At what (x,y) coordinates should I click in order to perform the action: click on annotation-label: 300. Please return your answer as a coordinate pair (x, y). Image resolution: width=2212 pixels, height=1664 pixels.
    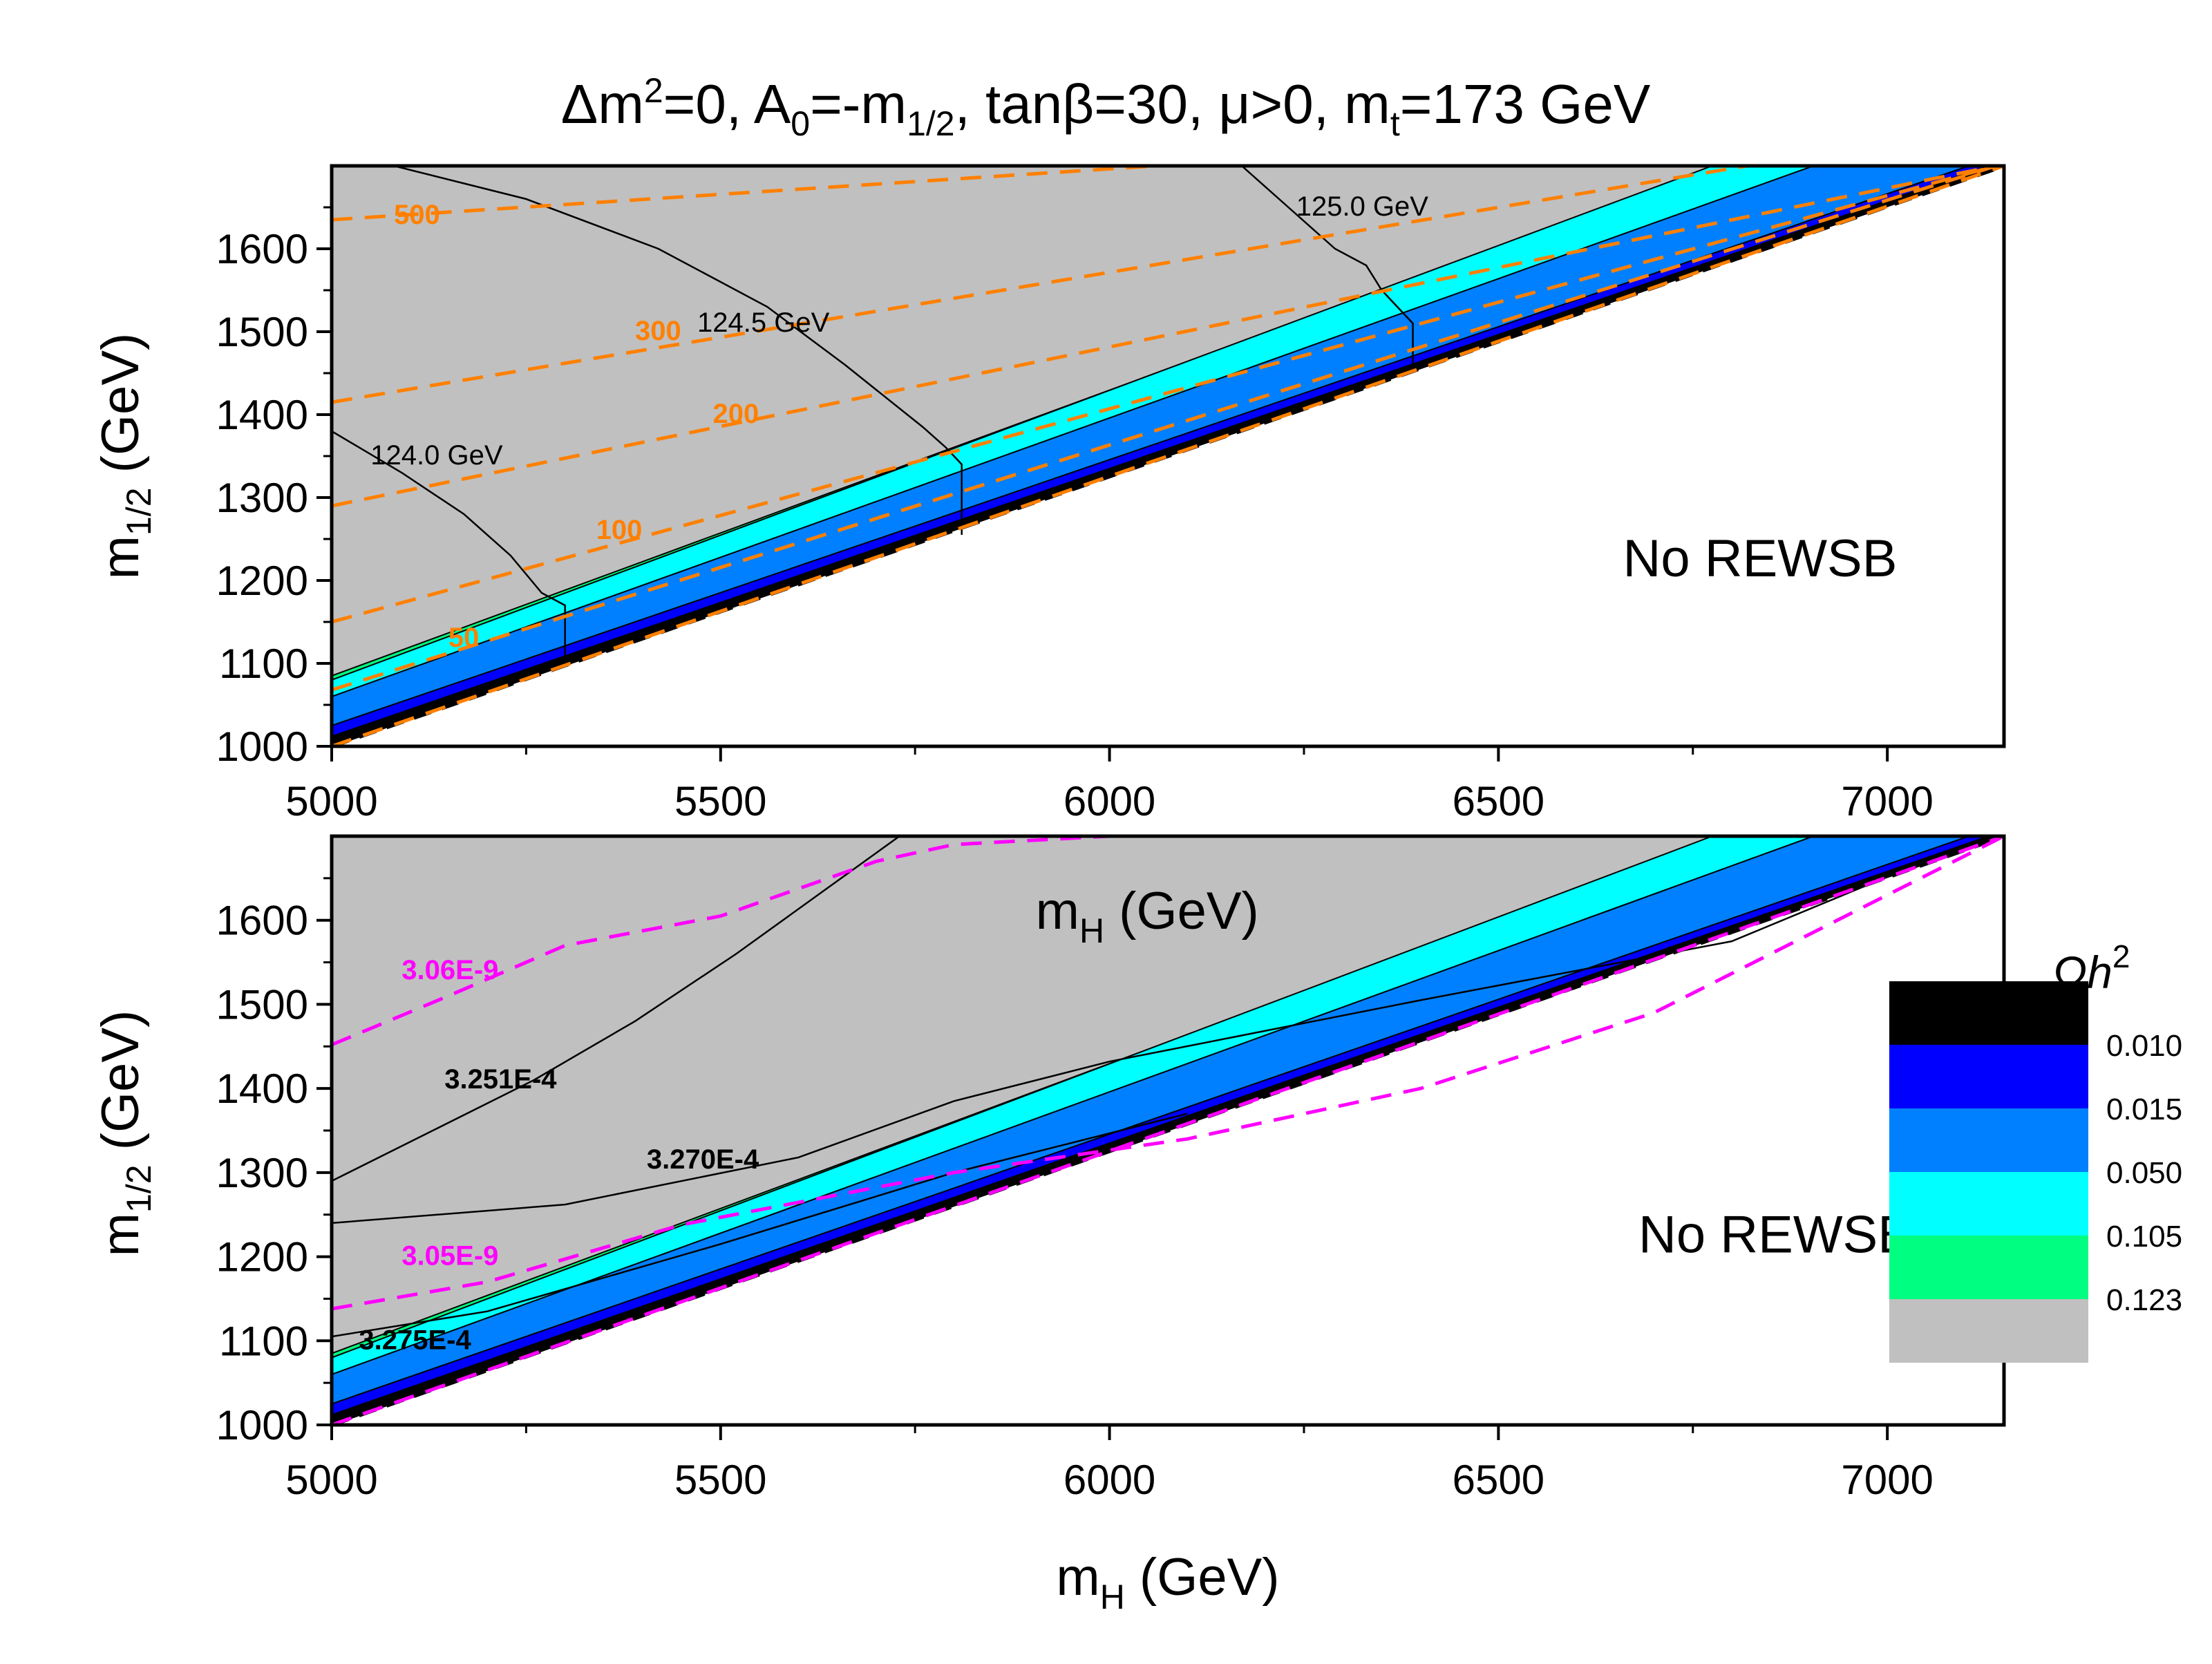
    Looking at the image, I should click on (658, 331).